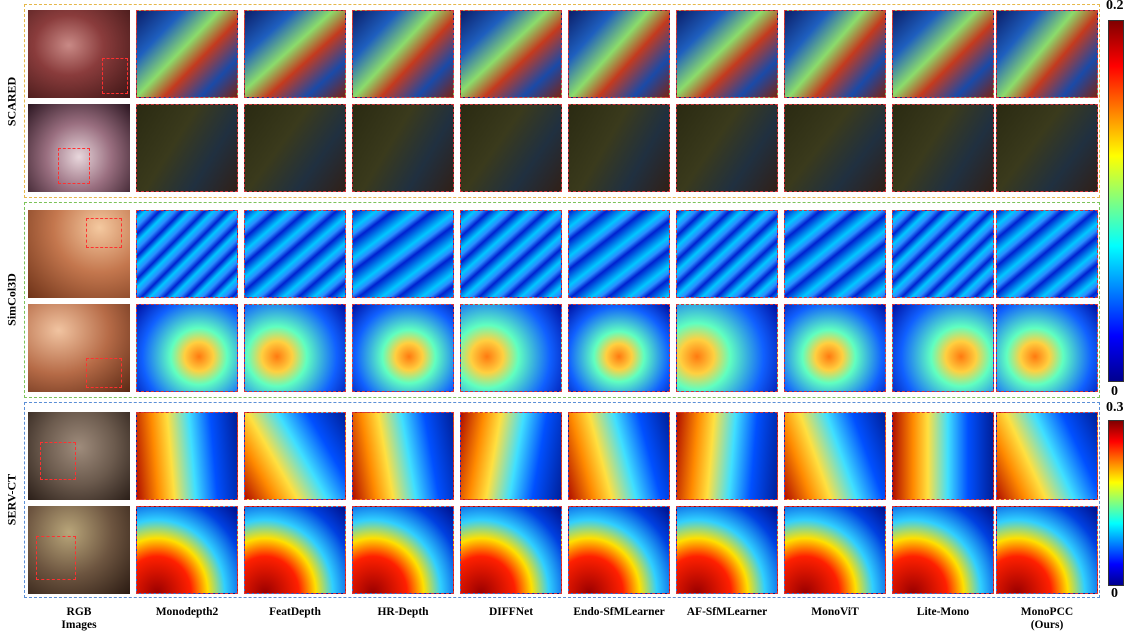 This screenshot has height=635, width=1128. I want to click on column-label-line2: (Ours), so click(1047, 625).